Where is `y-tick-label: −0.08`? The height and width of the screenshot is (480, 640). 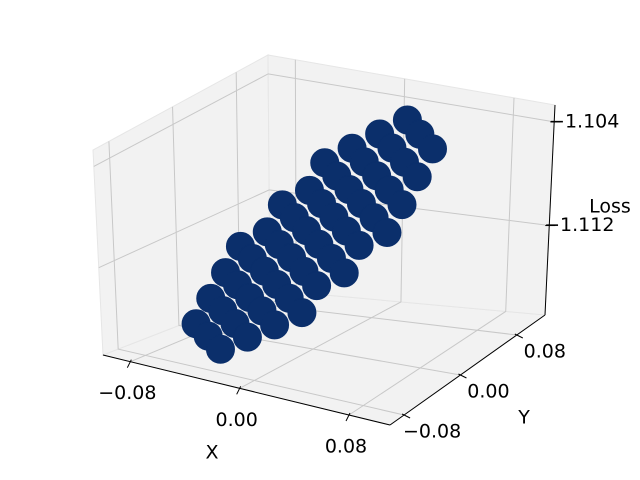
y-tick-label: −0.08 is located at coordinates (432, 432).